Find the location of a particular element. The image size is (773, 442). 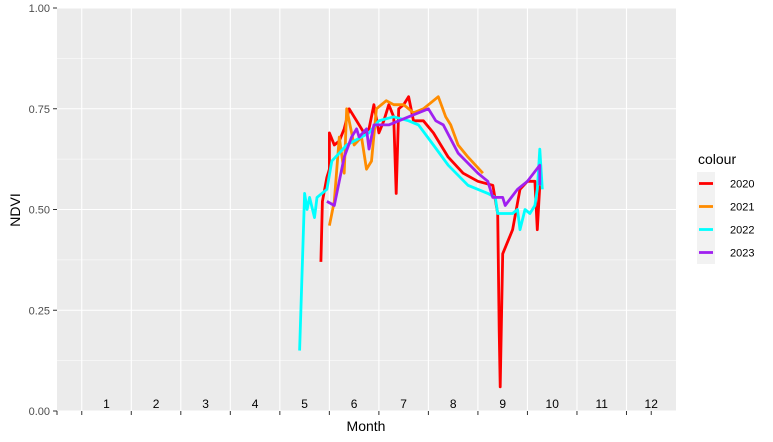

month-label: 10 is located at coordinates (553, 404).